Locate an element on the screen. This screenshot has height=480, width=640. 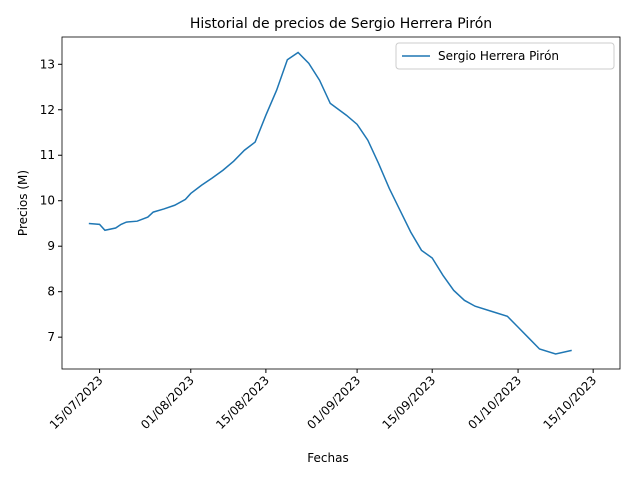
x-tick-label: 15/07/2023 is located at coordinates (76, 402).